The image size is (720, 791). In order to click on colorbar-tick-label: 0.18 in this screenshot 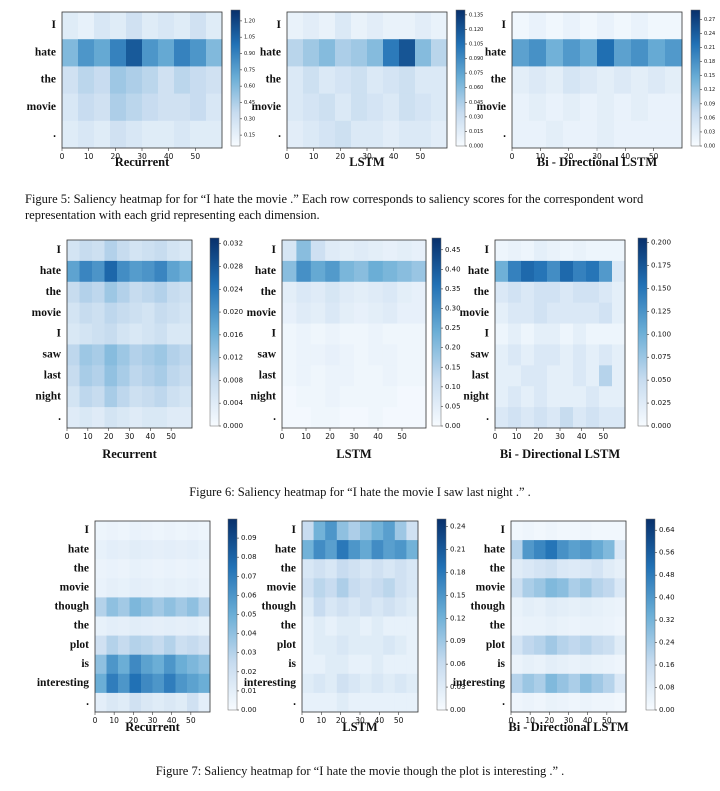, I will do `click(709, 62)`.